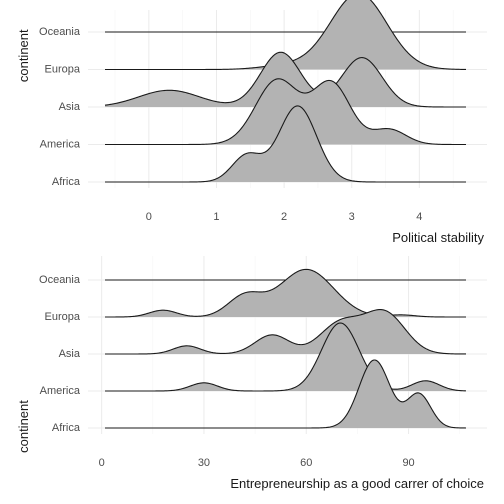 This screenshot has height=504, width=504. What do you see at coordinates (352, 217) in the screenshot?
I see `x-tick-label: 3` at bounding box center [352, 217].